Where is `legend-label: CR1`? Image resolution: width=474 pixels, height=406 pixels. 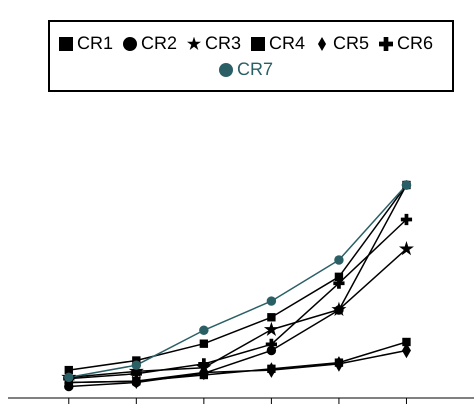
legend-label: CR1 is located at coordinates (94, 43).